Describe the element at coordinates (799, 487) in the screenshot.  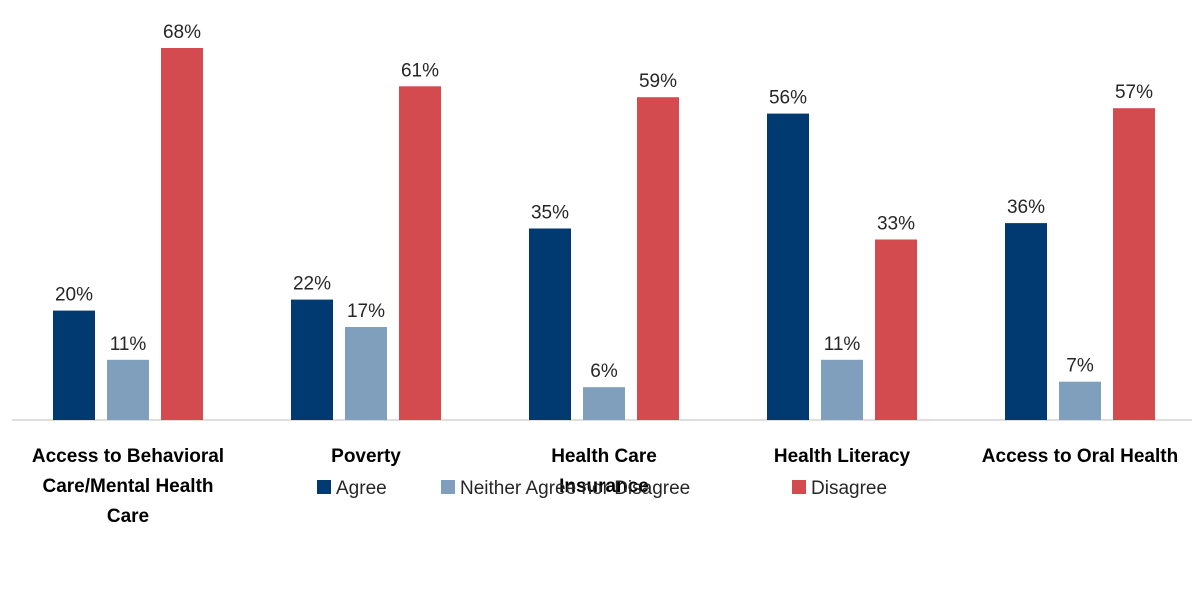
I see `legend-swatch-disagree` at that location.